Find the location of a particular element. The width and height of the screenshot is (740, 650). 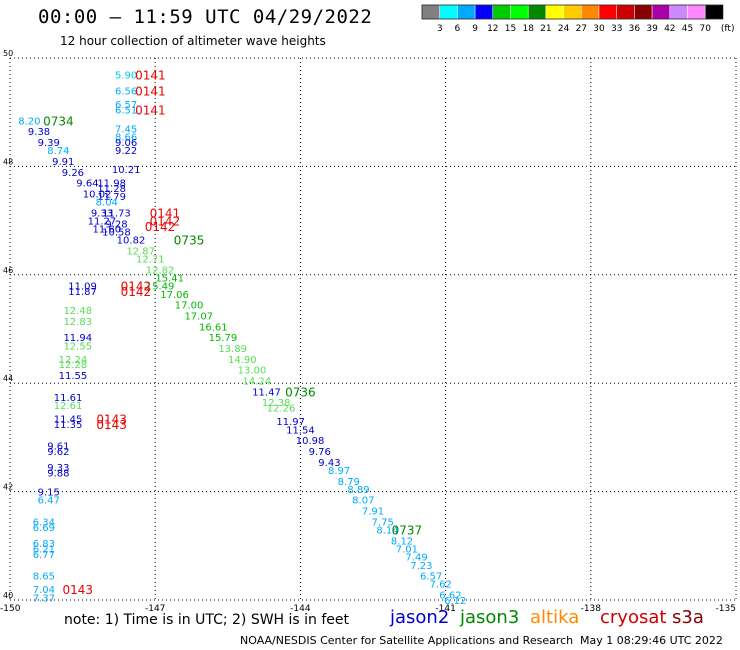

y-tick-label: 44 is located at coordinates (8, 378).